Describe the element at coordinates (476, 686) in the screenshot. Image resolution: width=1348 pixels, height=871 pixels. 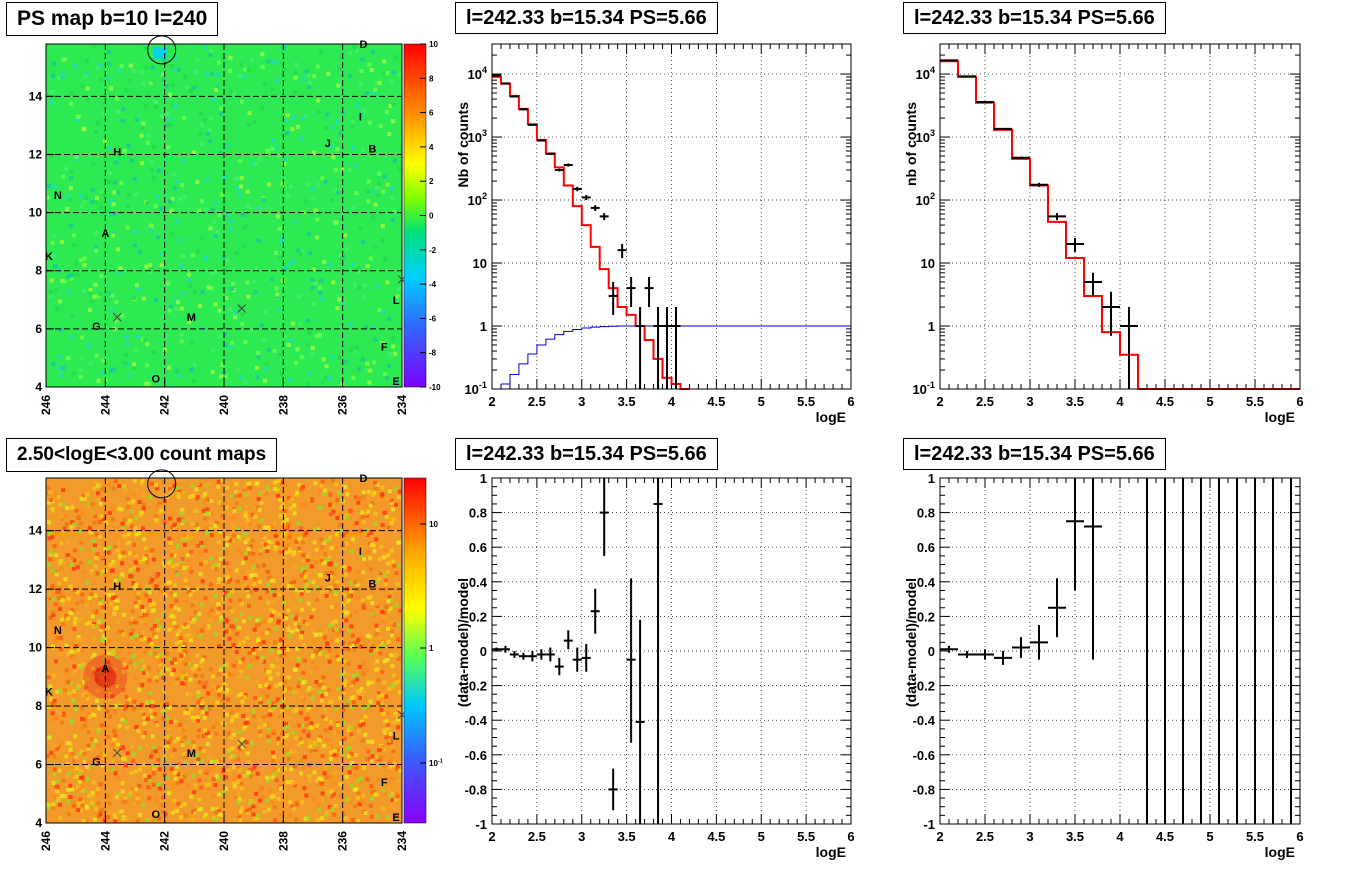
I see `residual-left-ytick-label: -0.2` at that location.